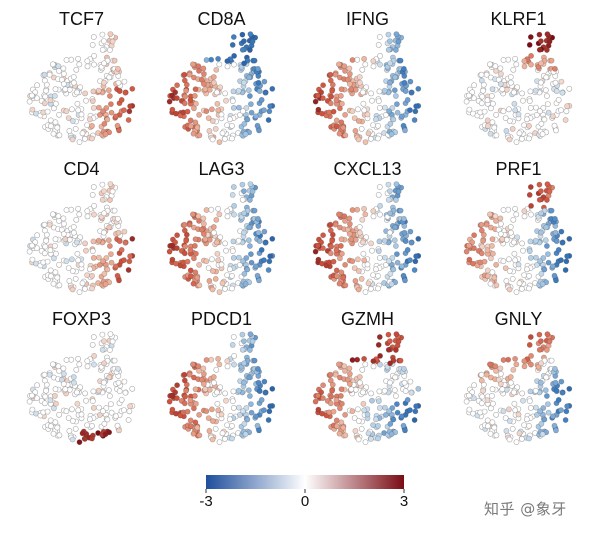 Image resolution: width=600 pixels, height=534 pixels. Describe the element at coordinates (81, 227) in the screenshot. I see `panel-cd4: CD4` at that location.